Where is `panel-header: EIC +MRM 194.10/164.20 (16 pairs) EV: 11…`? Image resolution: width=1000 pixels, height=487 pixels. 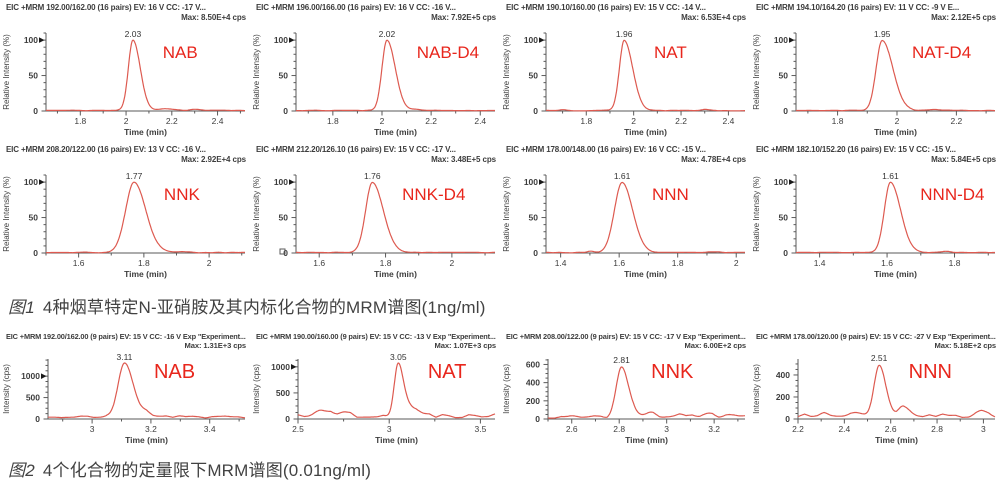 panel-header: EIC +MRM 194.10/164.20 (16 pairs) EV: 11… is located at coordinates (875, 11).